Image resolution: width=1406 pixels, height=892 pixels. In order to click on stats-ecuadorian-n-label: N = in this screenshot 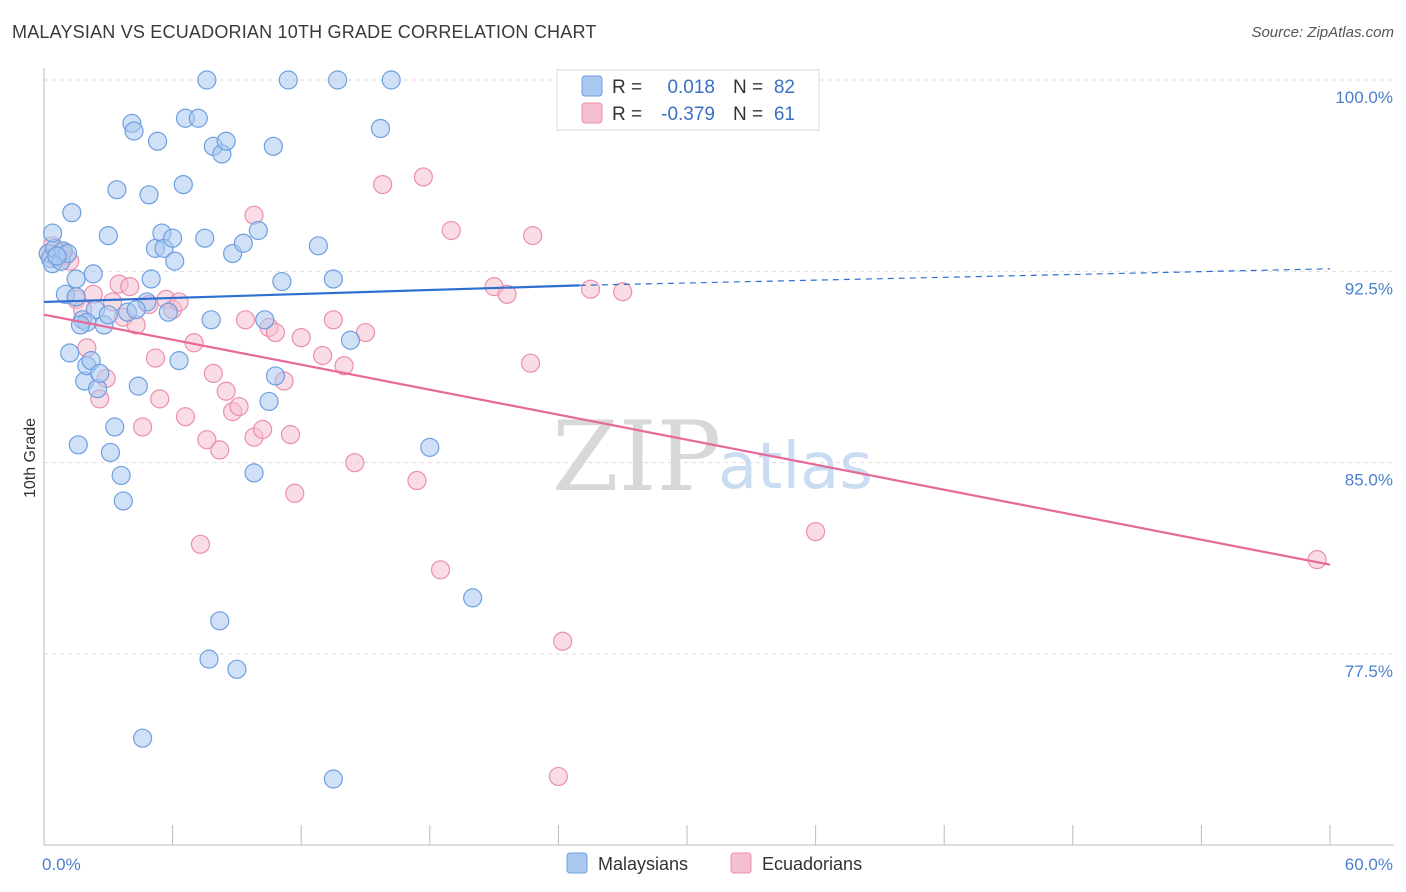, I will do `click(748, 114)`.